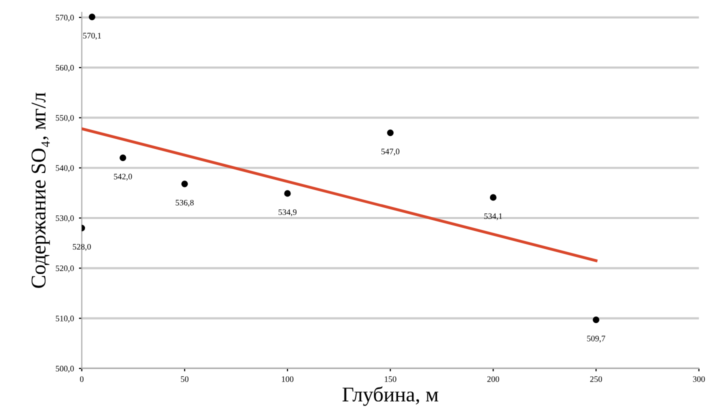  I want to click on data-label: 534,9, so click(287, 212).